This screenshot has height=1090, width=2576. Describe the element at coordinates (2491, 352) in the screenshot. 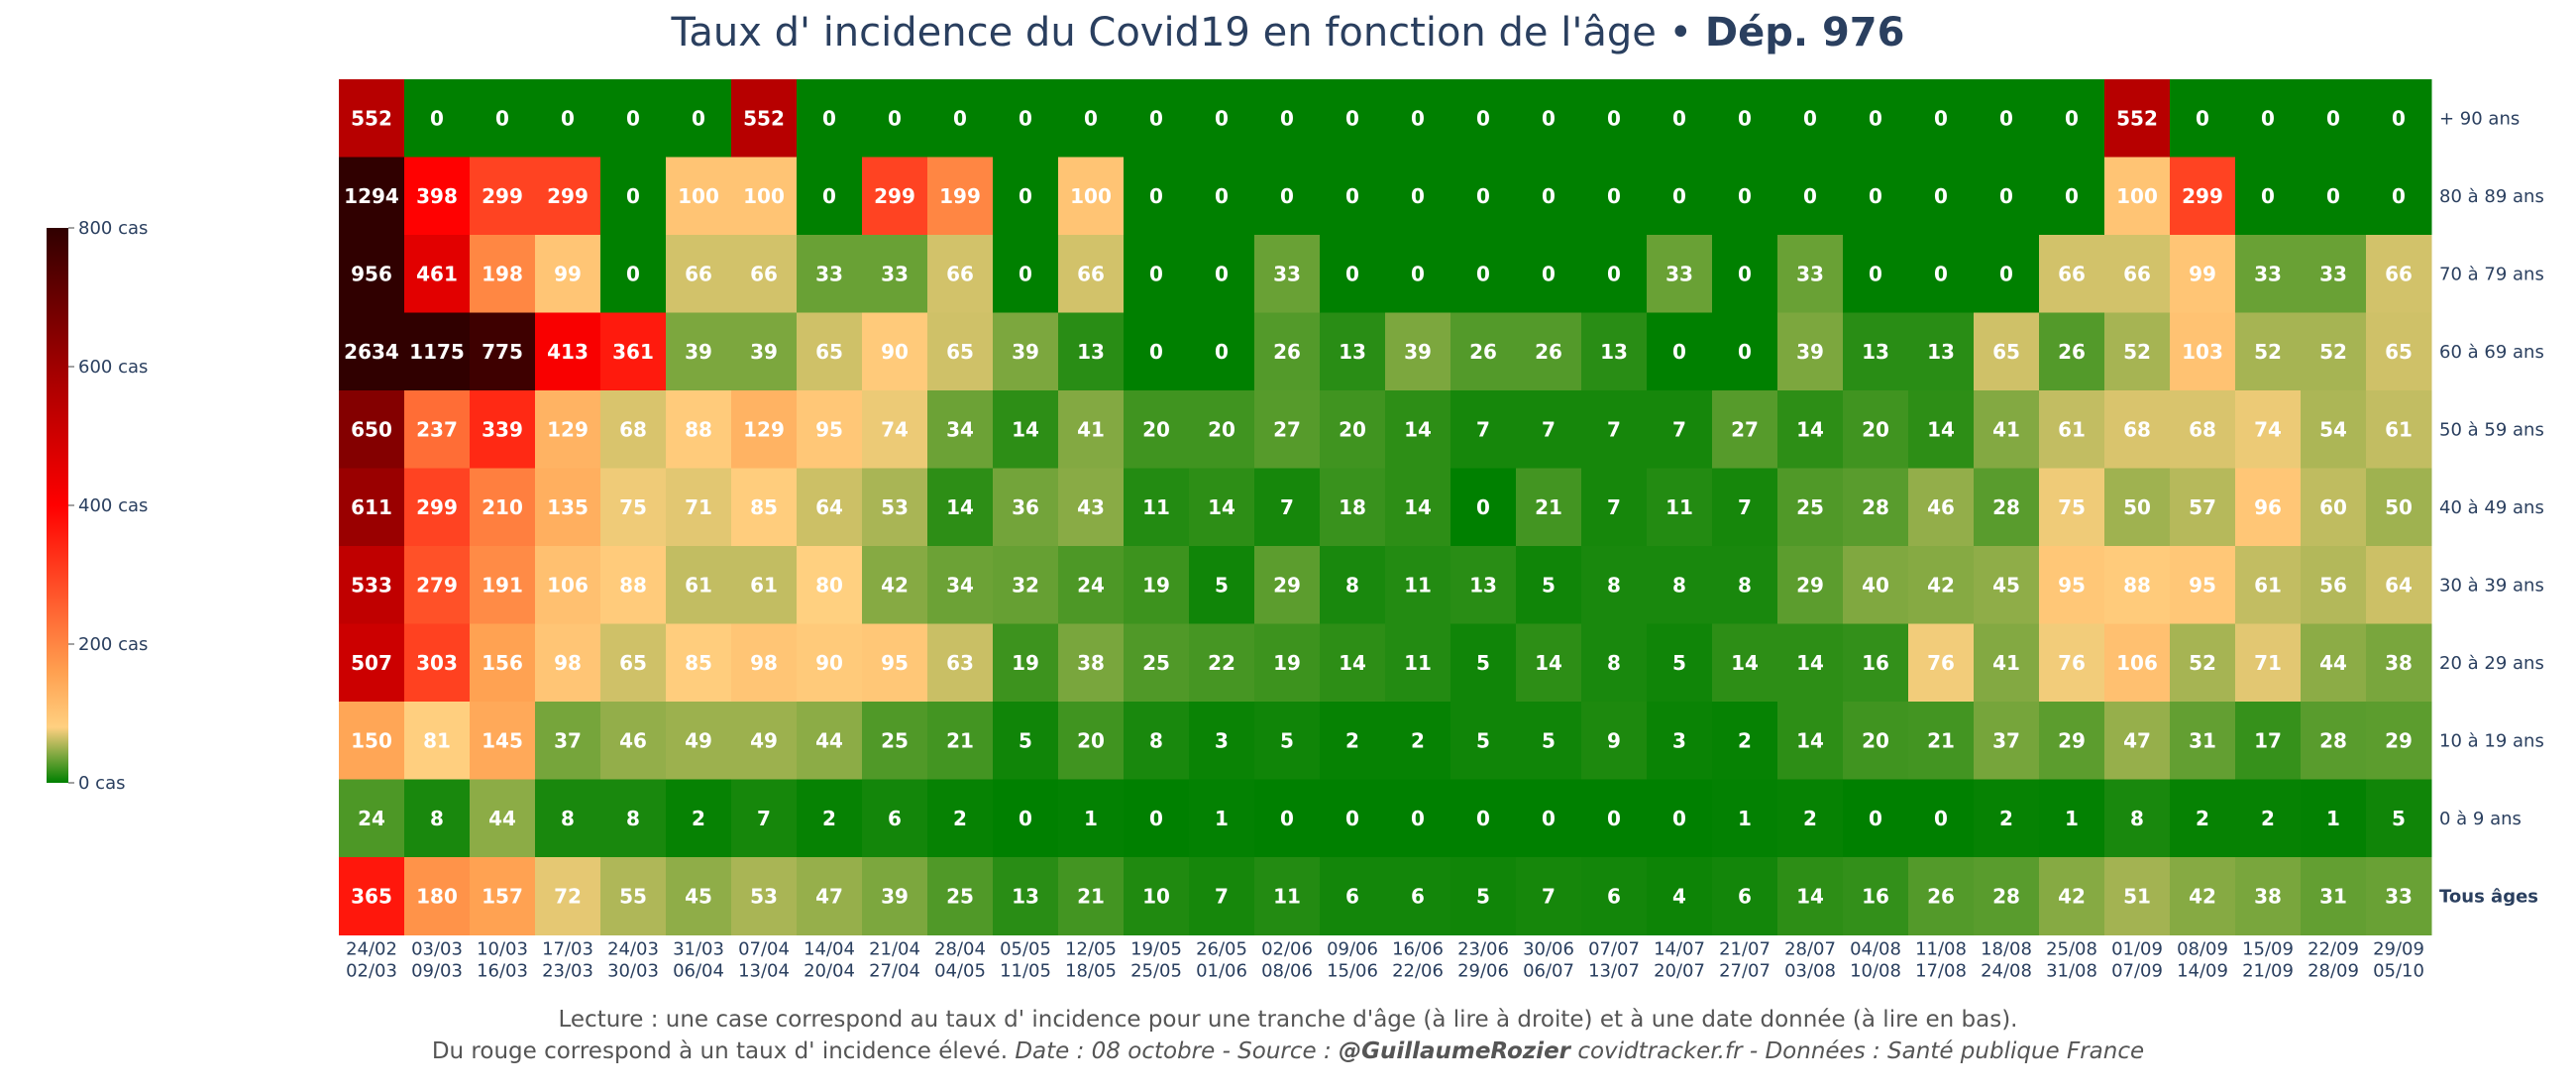

I see `row-label: 60 à 69 ans` at that location.